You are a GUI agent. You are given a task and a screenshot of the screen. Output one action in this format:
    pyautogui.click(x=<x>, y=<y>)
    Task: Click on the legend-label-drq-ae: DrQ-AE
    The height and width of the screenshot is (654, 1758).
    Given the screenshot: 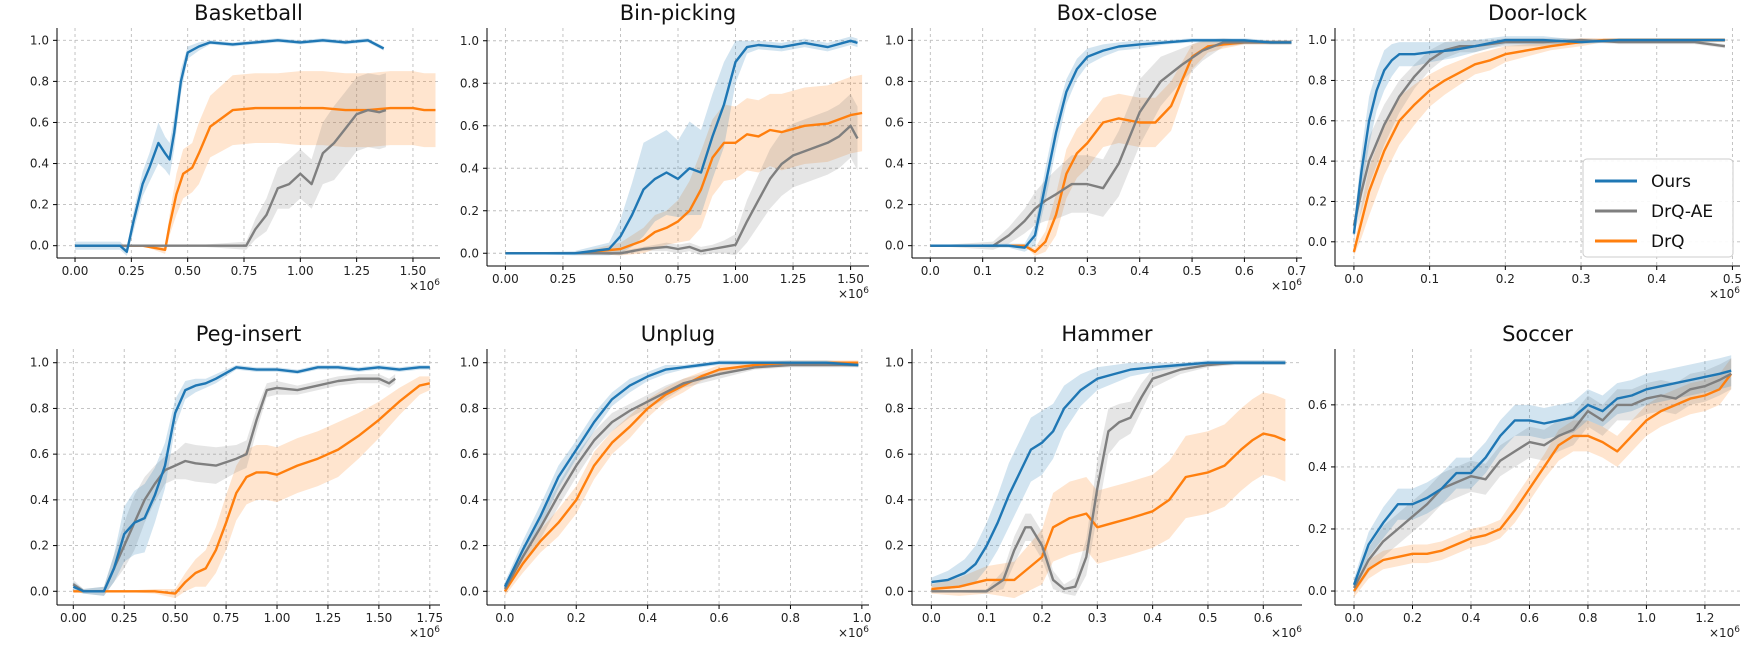 What is the action you would take?
    pyautogui.click(x=1682, y=212)
    